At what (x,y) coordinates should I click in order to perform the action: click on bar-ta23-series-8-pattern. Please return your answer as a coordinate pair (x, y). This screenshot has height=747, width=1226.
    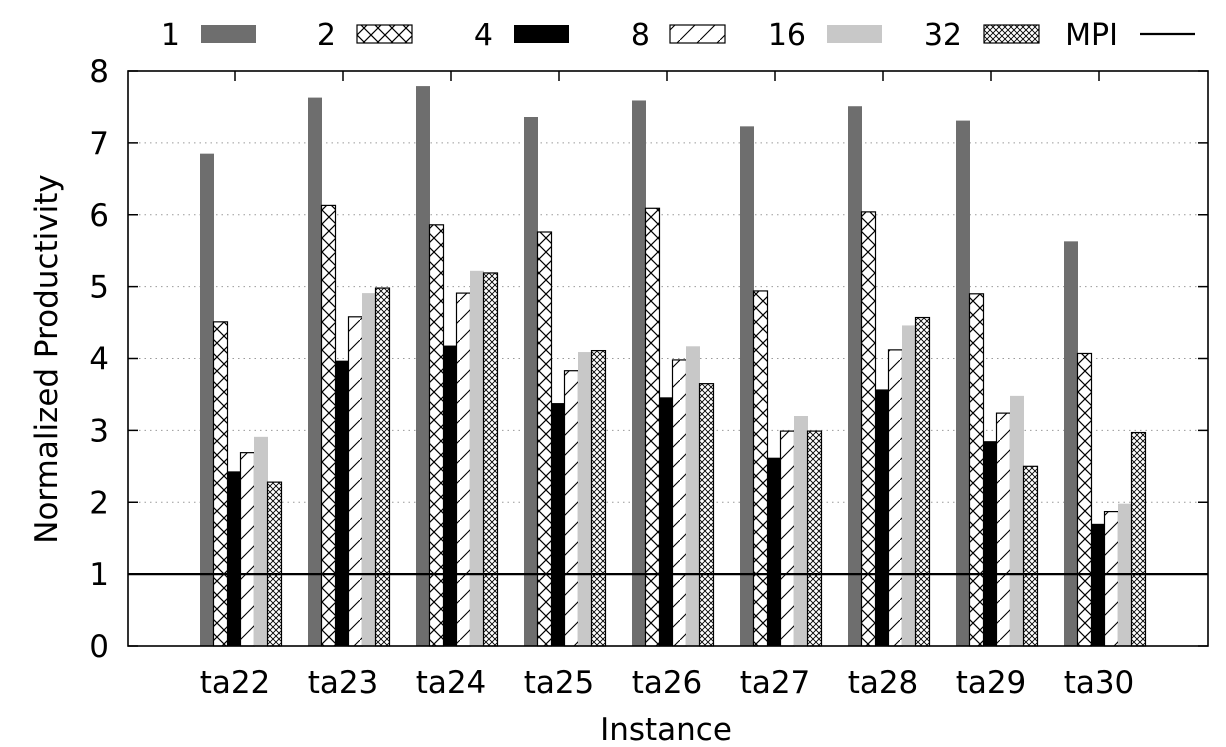
    Looking at the image, I should click on (355, 481).